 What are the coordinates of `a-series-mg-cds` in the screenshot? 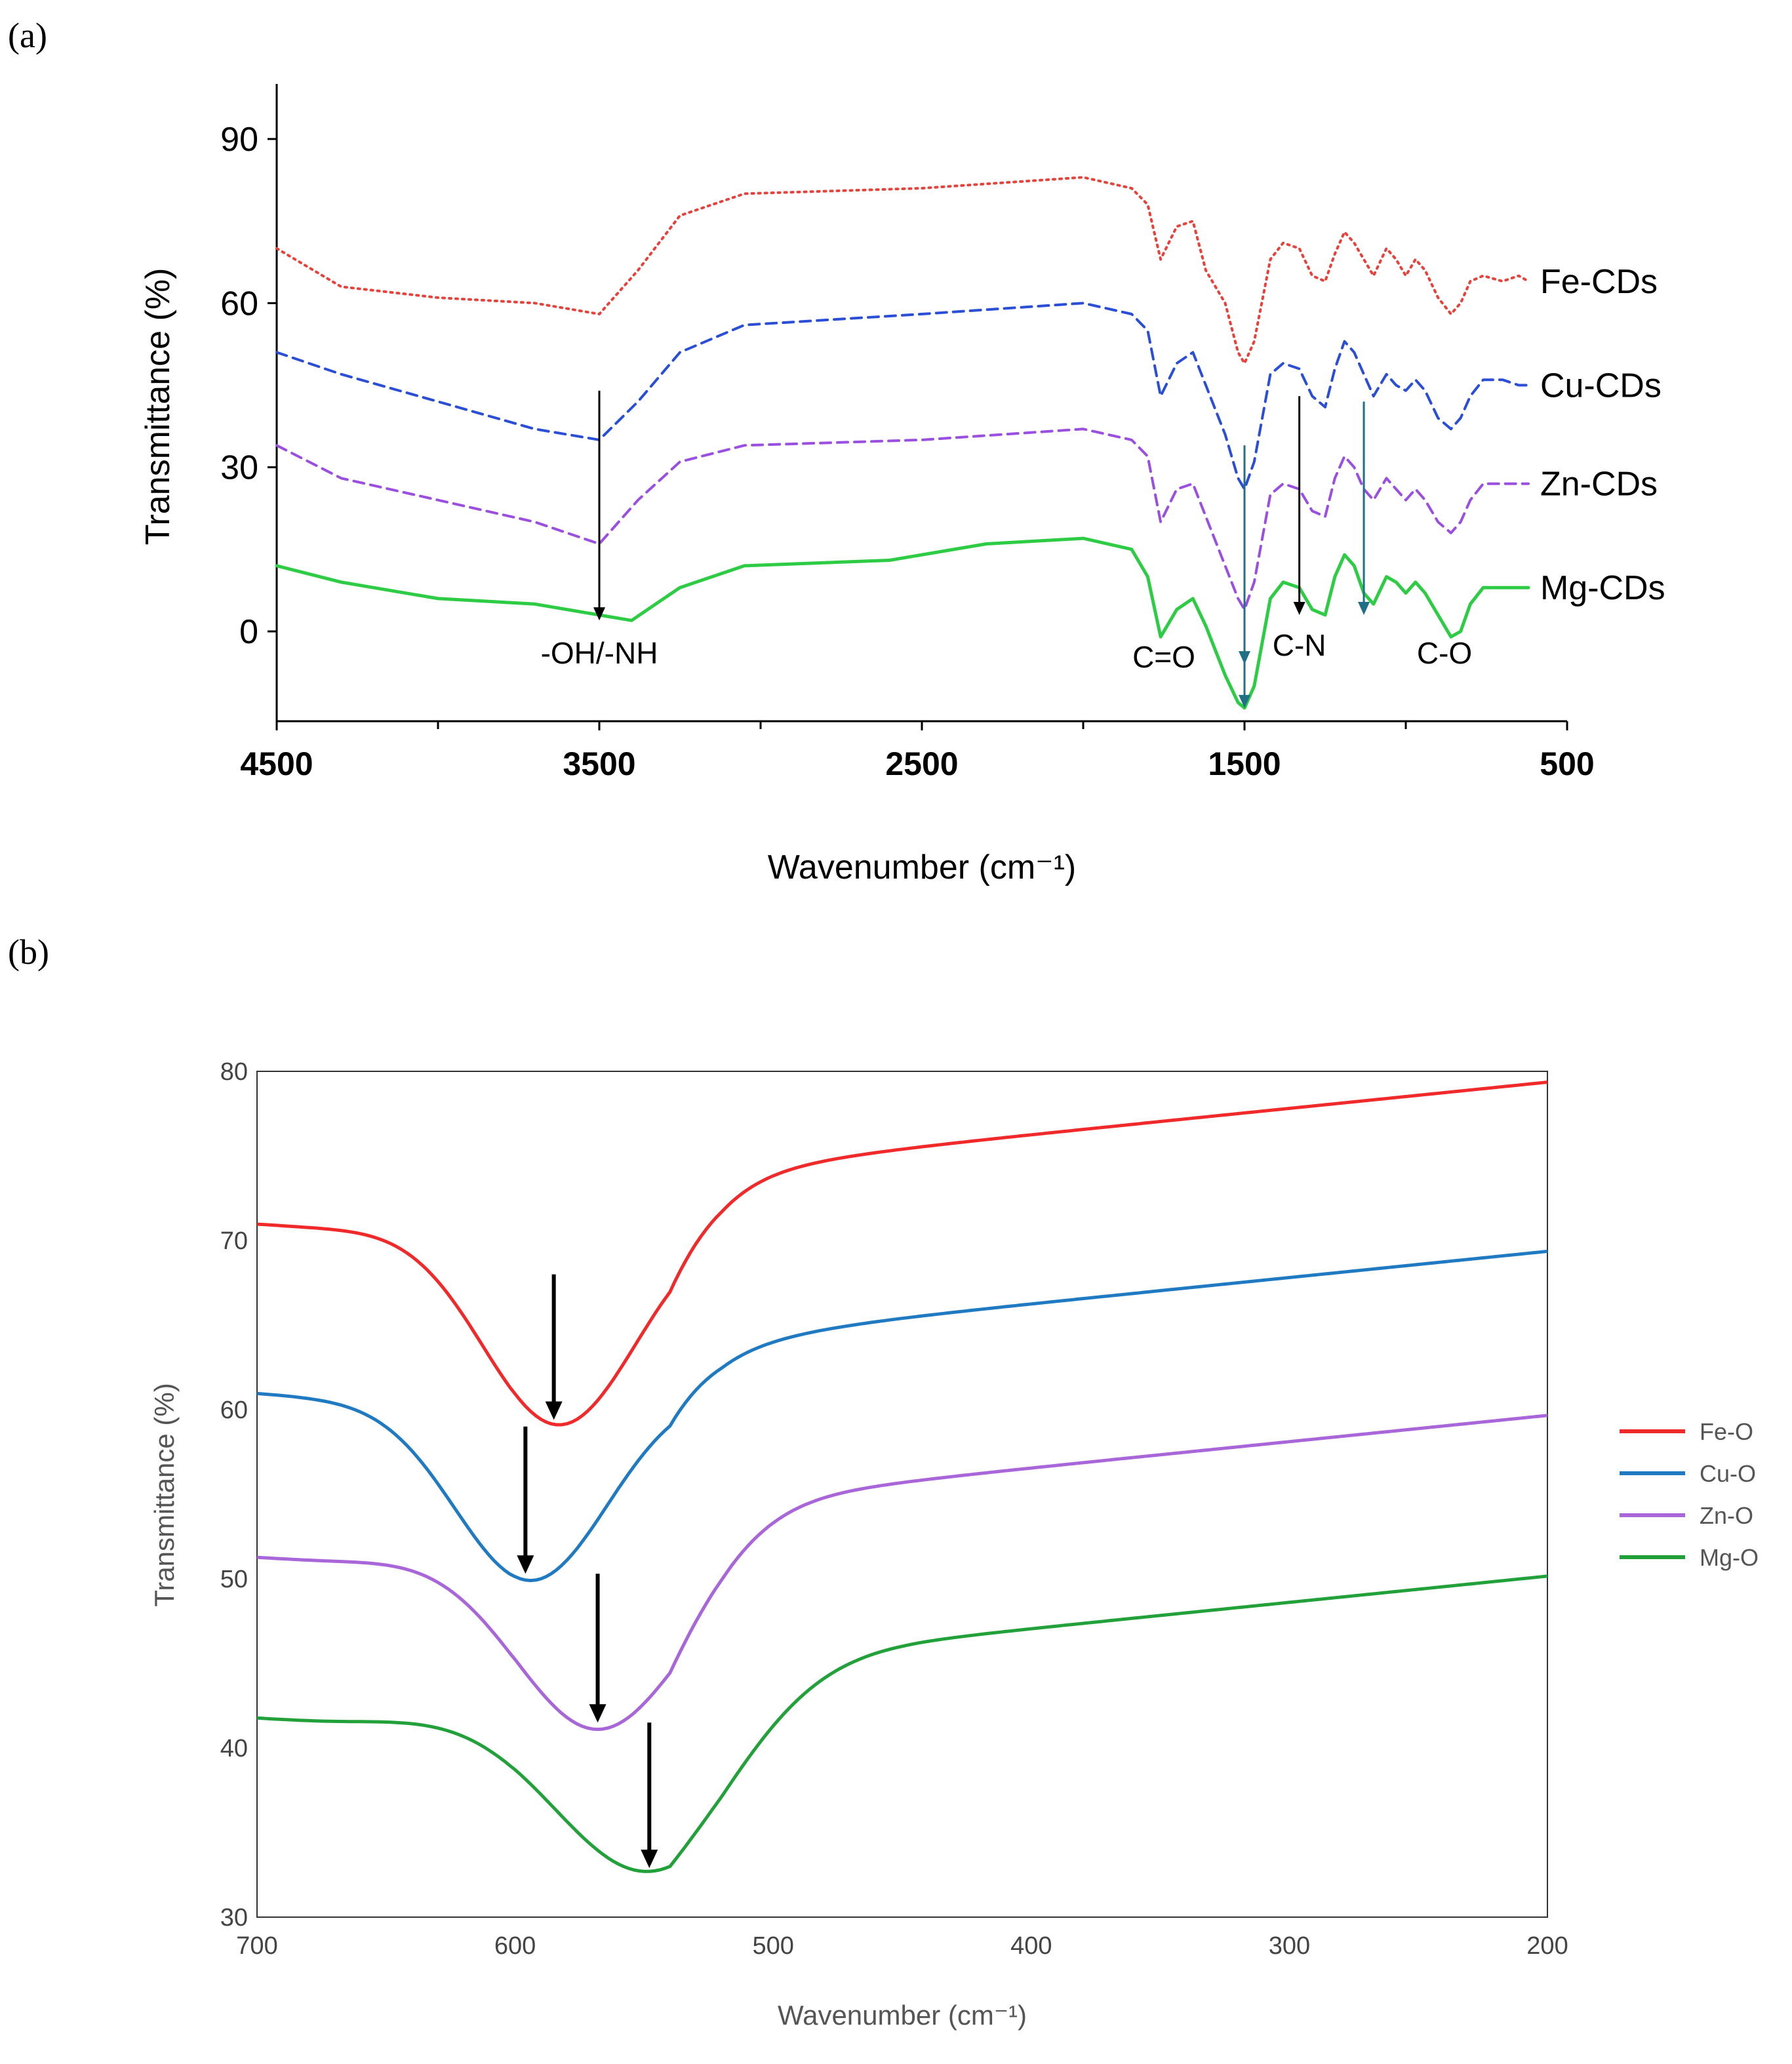 It's located at (903, 623).